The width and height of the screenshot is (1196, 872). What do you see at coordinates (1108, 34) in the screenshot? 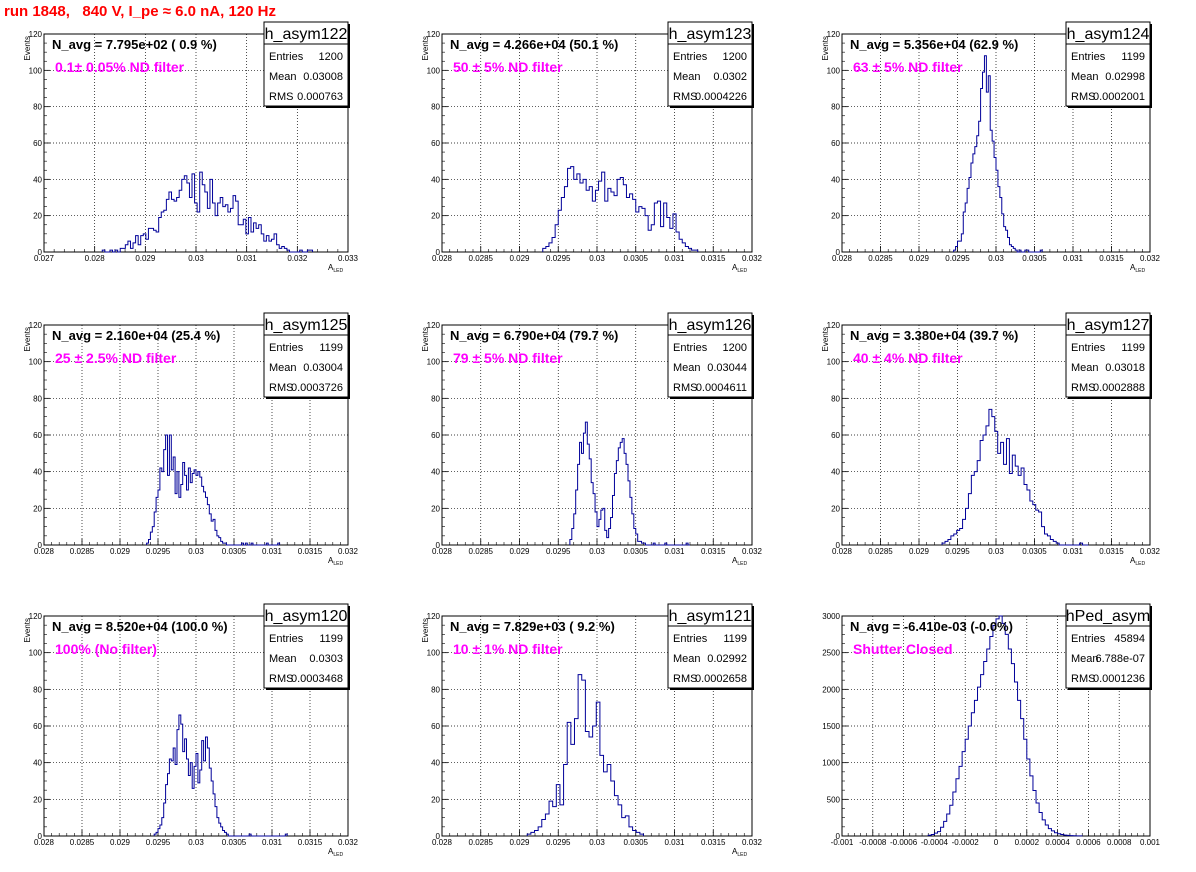
I see `stats-histogram-name: h_asym124` at bounding box center [1108, 34].